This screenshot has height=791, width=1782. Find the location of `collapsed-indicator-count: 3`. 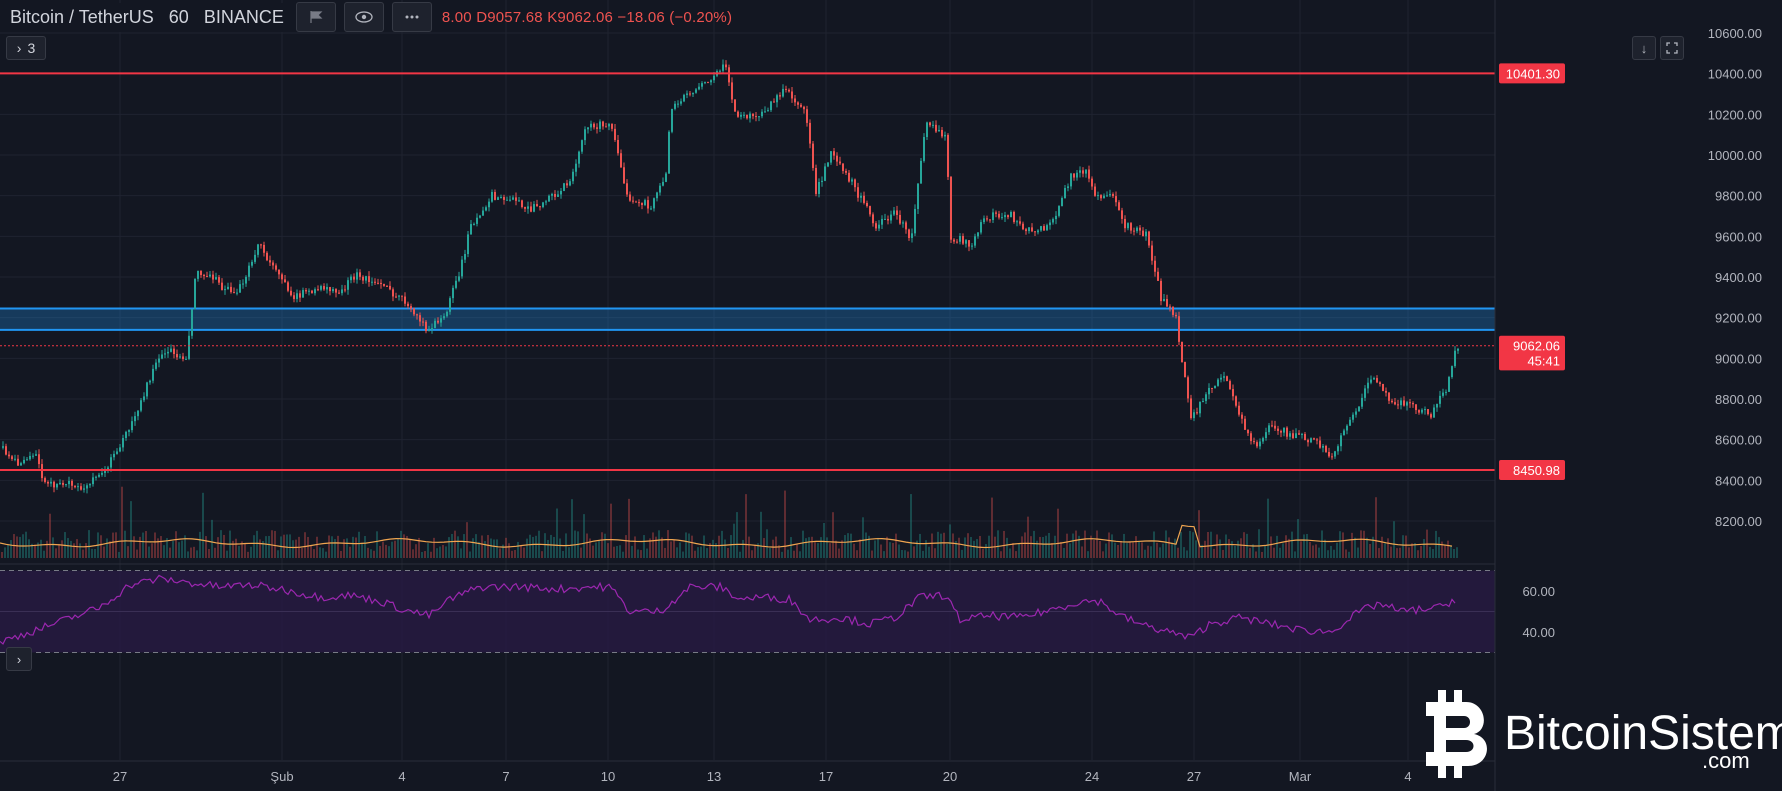

collapsed-indicator-count: 3 is located at coordinates (31, 48).